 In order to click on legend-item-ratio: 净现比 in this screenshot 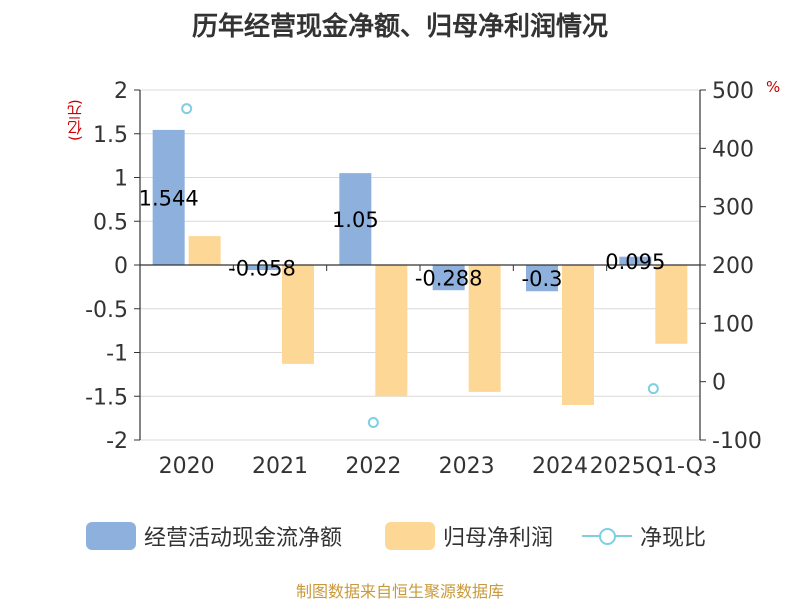, I will do `click(644, 536)`.